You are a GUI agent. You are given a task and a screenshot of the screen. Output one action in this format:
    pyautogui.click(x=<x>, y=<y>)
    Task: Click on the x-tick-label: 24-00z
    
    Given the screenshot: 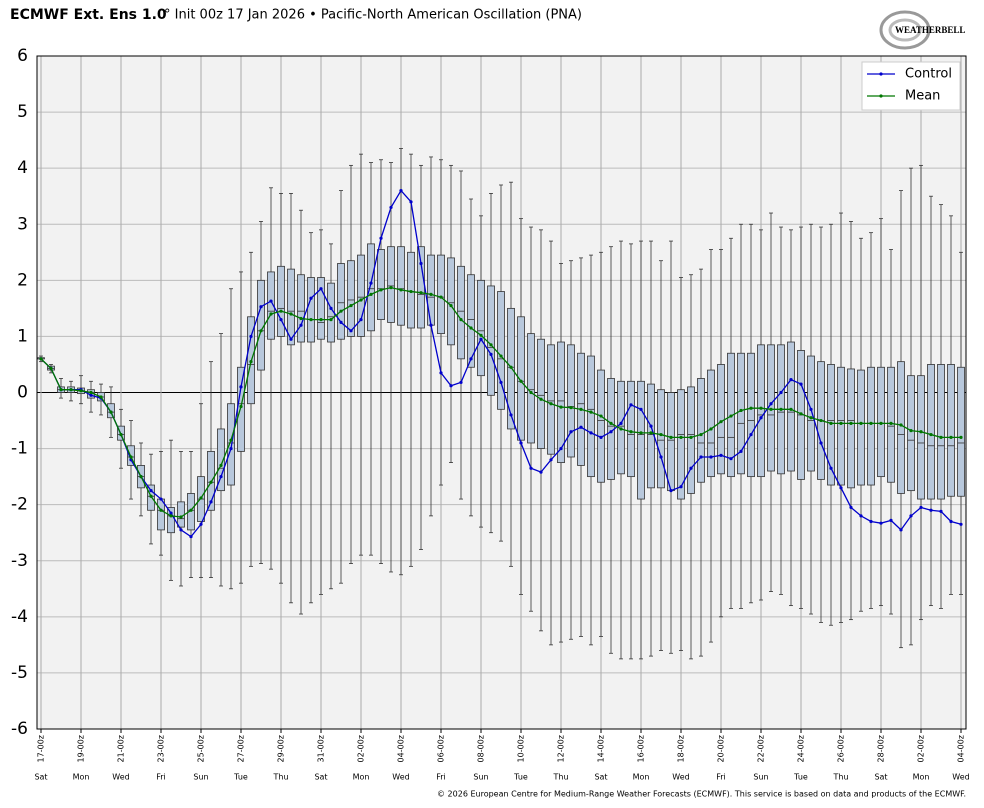 What is the action you would take?
    pyautogui.click(x=801, y=748)
    